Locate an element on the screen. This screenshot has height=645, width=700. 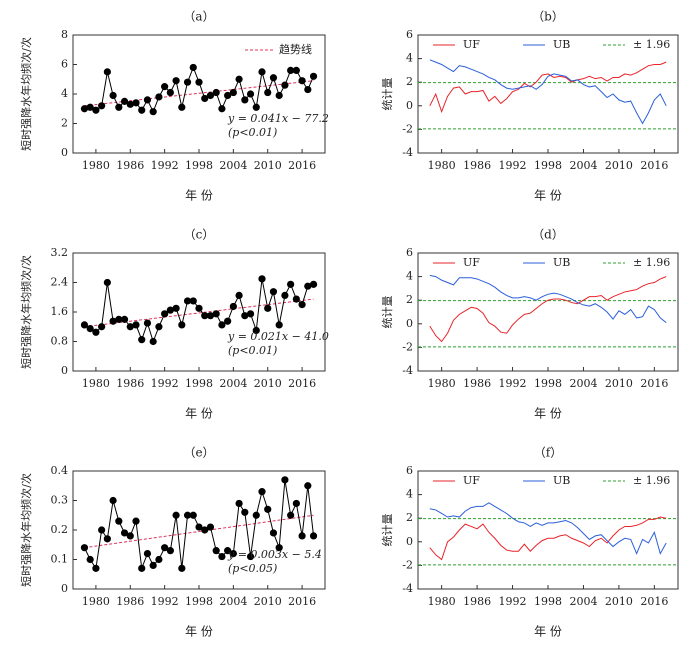
annotation: (p<0.05) is located at coordinates (252, 568).